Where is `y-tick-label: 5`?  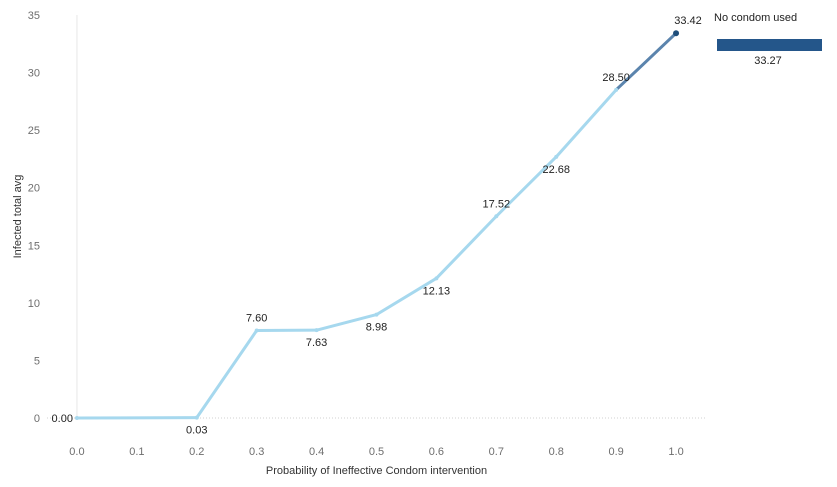
y-tick-label: 5 is located at coordinates (37, 361).